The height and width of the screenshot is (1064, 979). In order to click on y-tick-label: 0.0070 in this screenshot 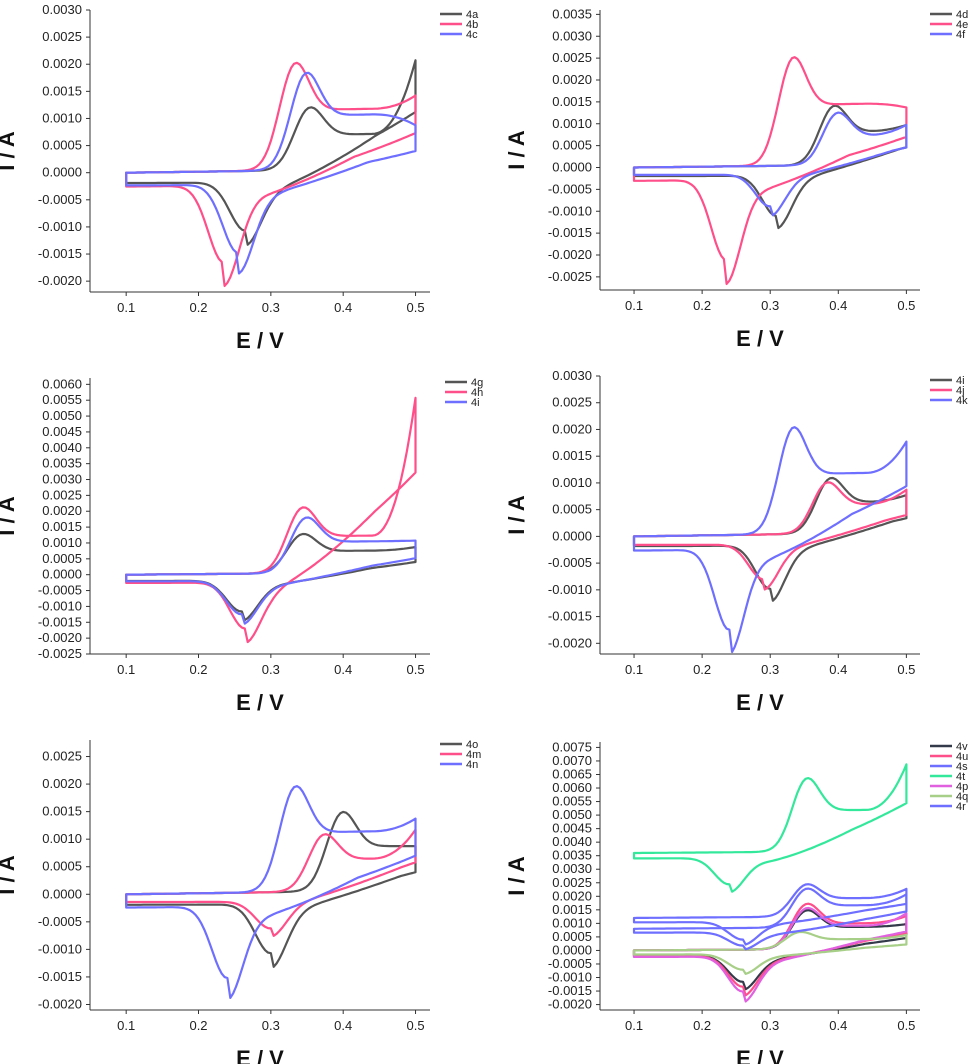, I will do `click(572, 760)`.